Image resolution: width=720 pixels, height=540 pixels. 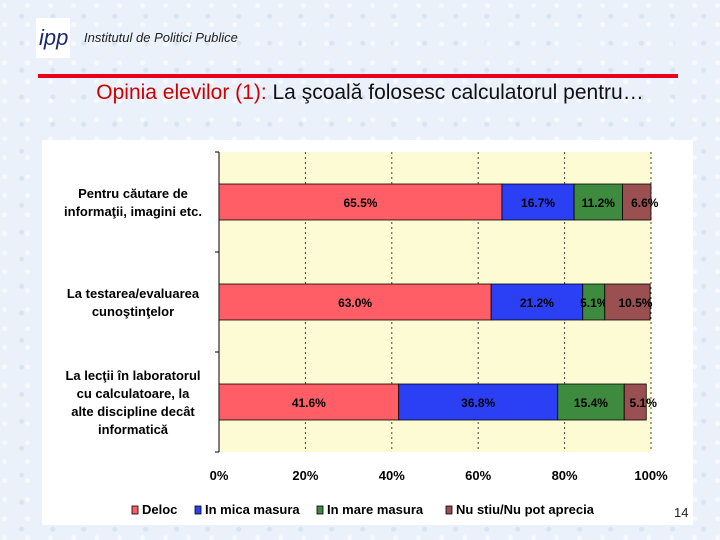 I want to click on data-label: 15.4%, so click(x=591, y=403).